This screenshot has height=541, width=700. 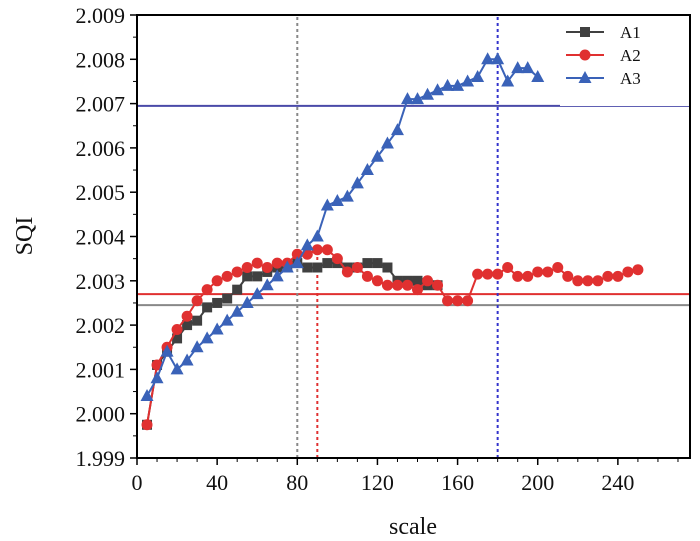 I want to click on x-tick-label: 240, so click(x=617, y=482).